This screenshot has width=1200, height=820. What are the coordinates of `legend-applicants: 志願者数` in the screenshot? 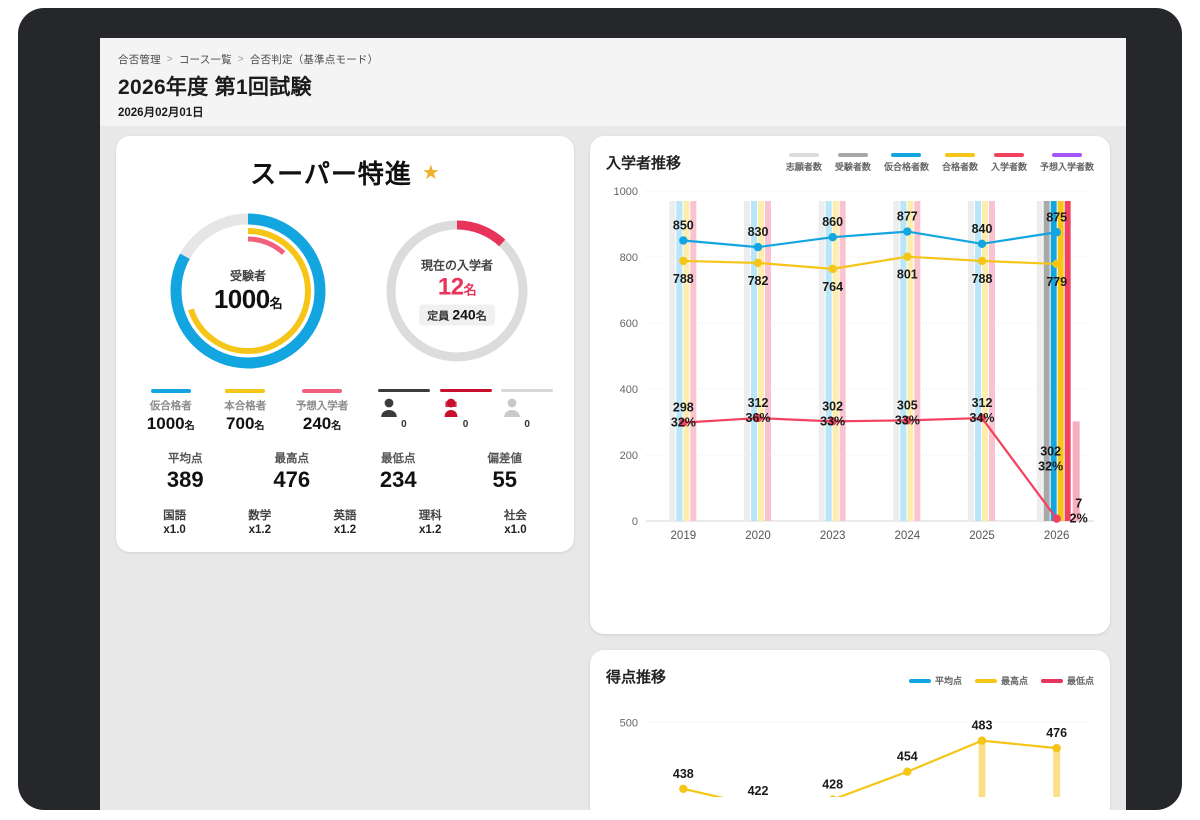 It's located at (804, 163).